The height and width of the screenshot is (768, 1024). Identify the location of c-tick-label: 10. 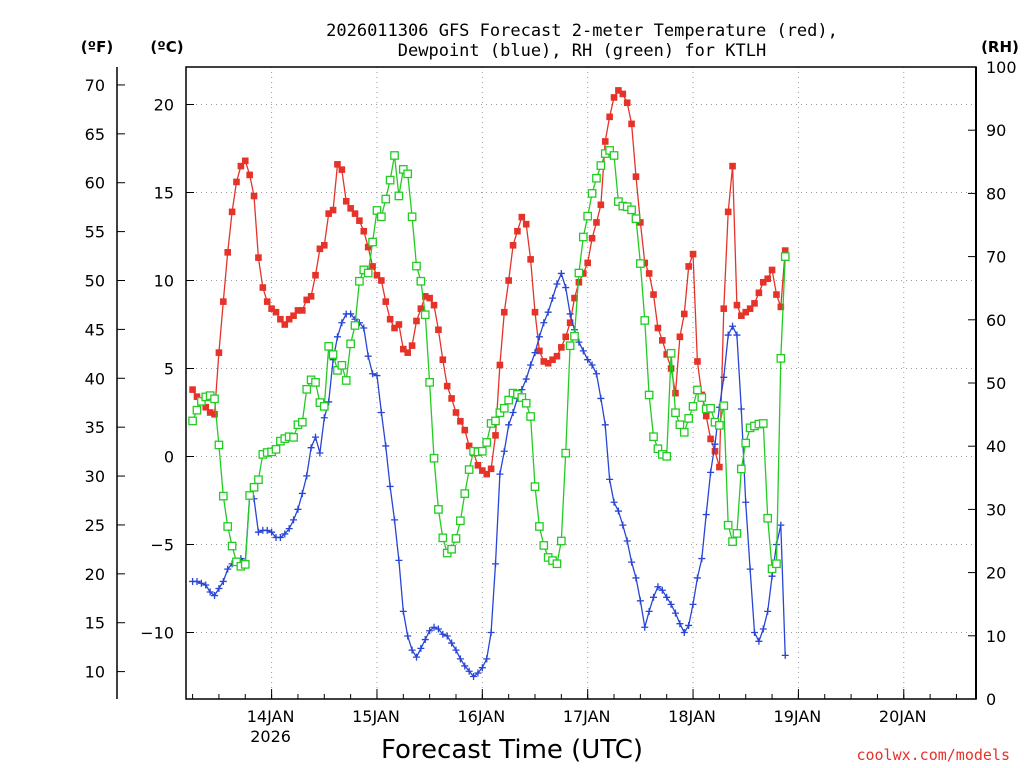
(164, 281).